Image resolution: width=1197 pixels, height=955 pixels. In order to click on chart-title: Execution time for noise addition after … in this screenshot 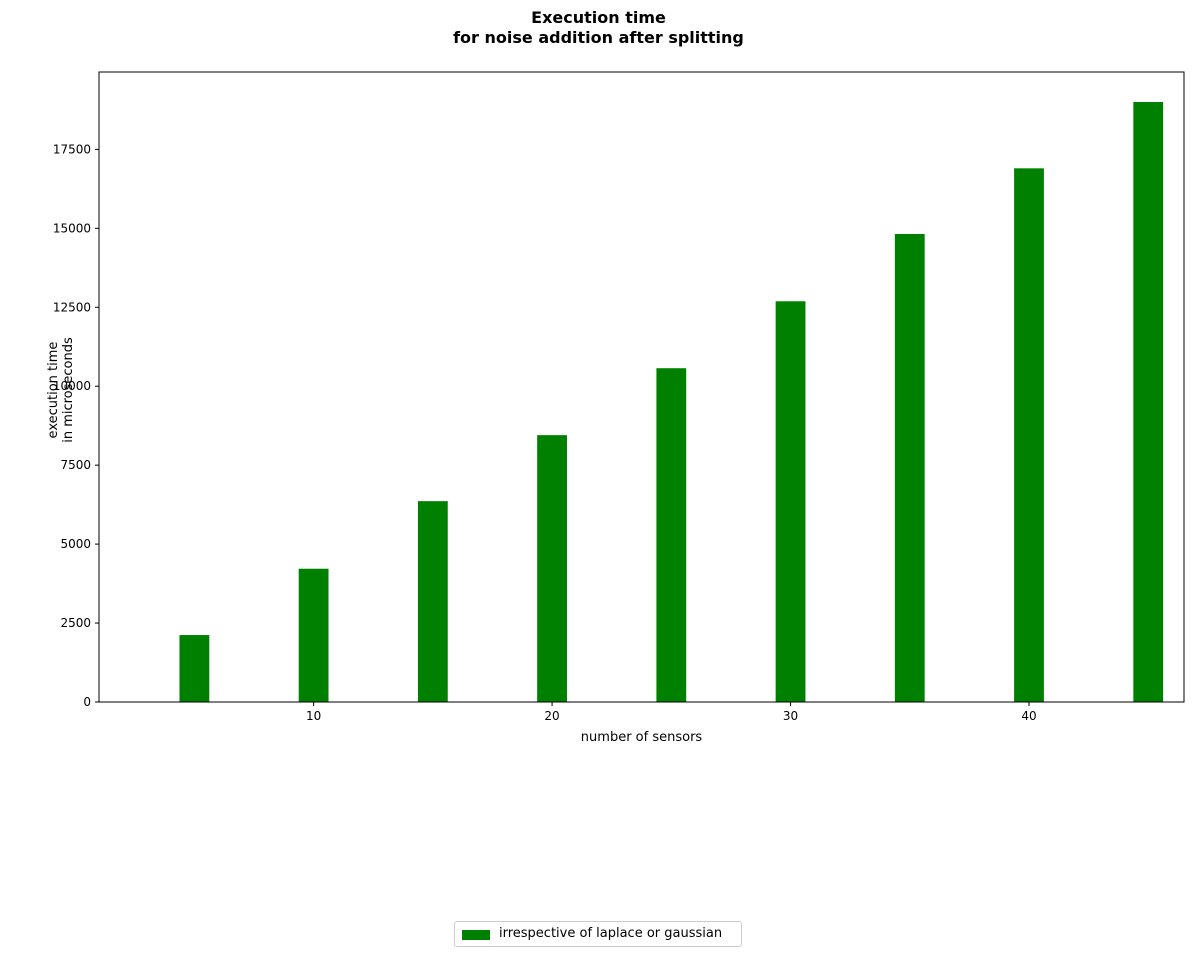, I will do `click(598, 28)`.